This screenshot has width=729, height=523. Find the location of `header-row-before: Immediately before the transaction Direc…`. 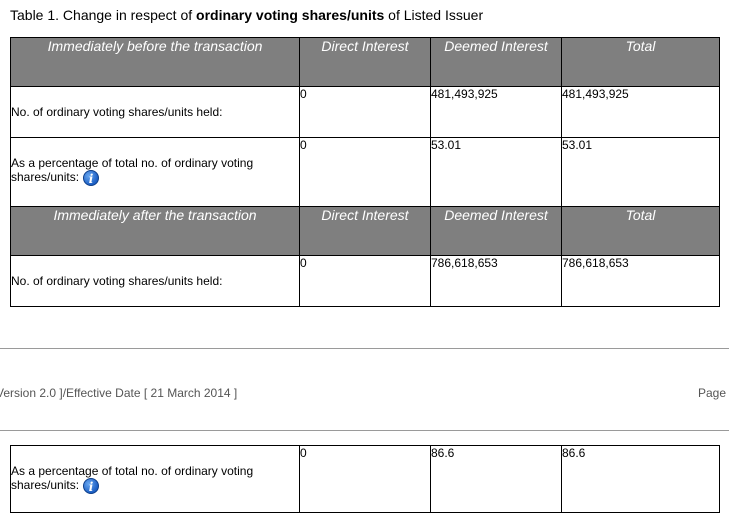

header-row-before: Immediately before the transaction Direc… is located at coordinates (365, 62).